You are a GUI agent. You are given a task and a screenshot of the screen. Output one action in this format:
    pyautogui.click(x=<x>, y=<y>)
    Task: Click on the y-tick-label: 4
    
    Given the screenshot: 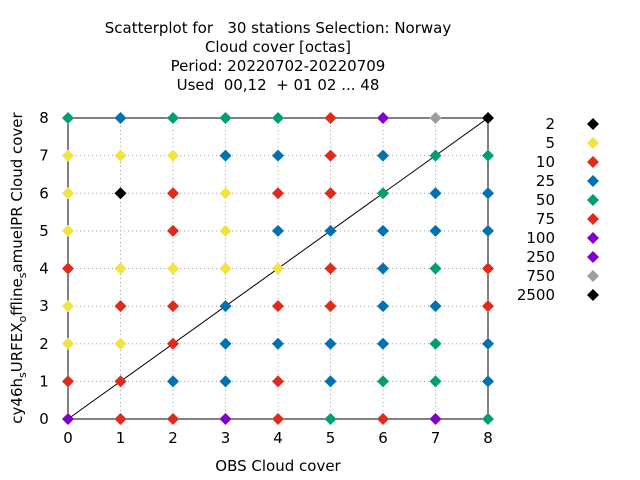 What is the action you would take?
    pyautogui.click(x=44, y=269)
    